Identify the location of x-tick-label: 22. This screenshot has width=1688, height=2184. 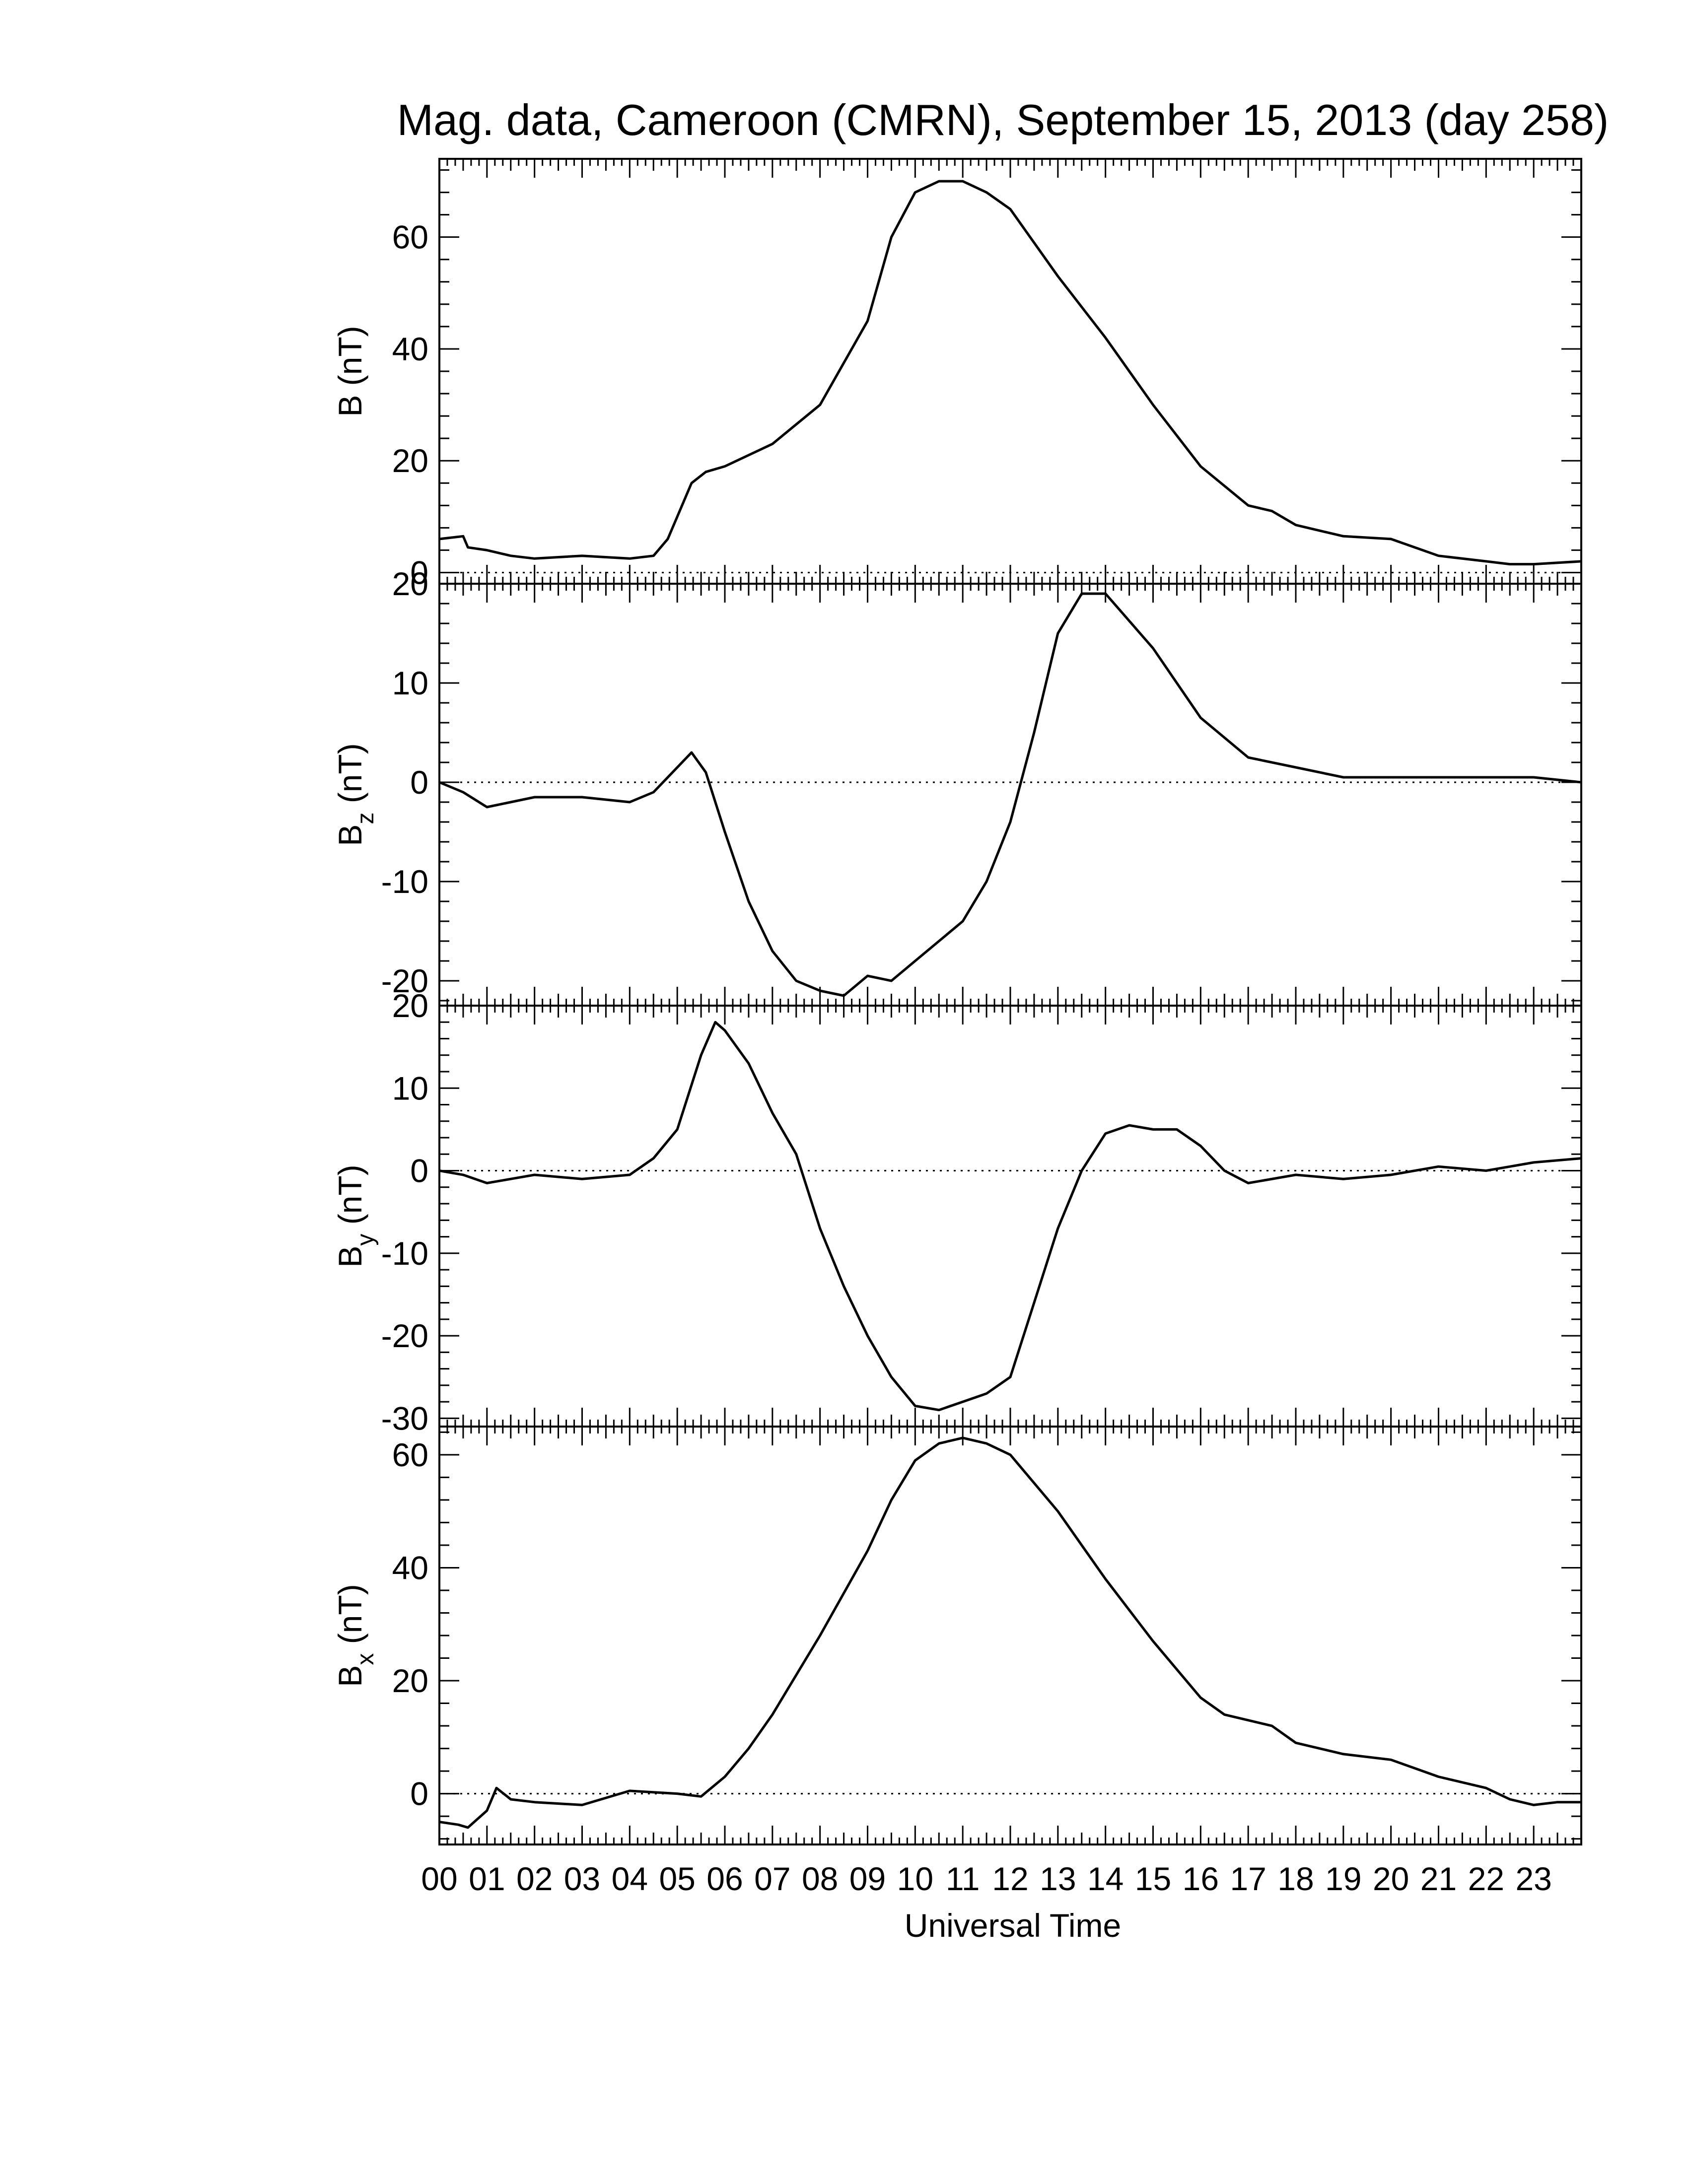
(1486, 1878).